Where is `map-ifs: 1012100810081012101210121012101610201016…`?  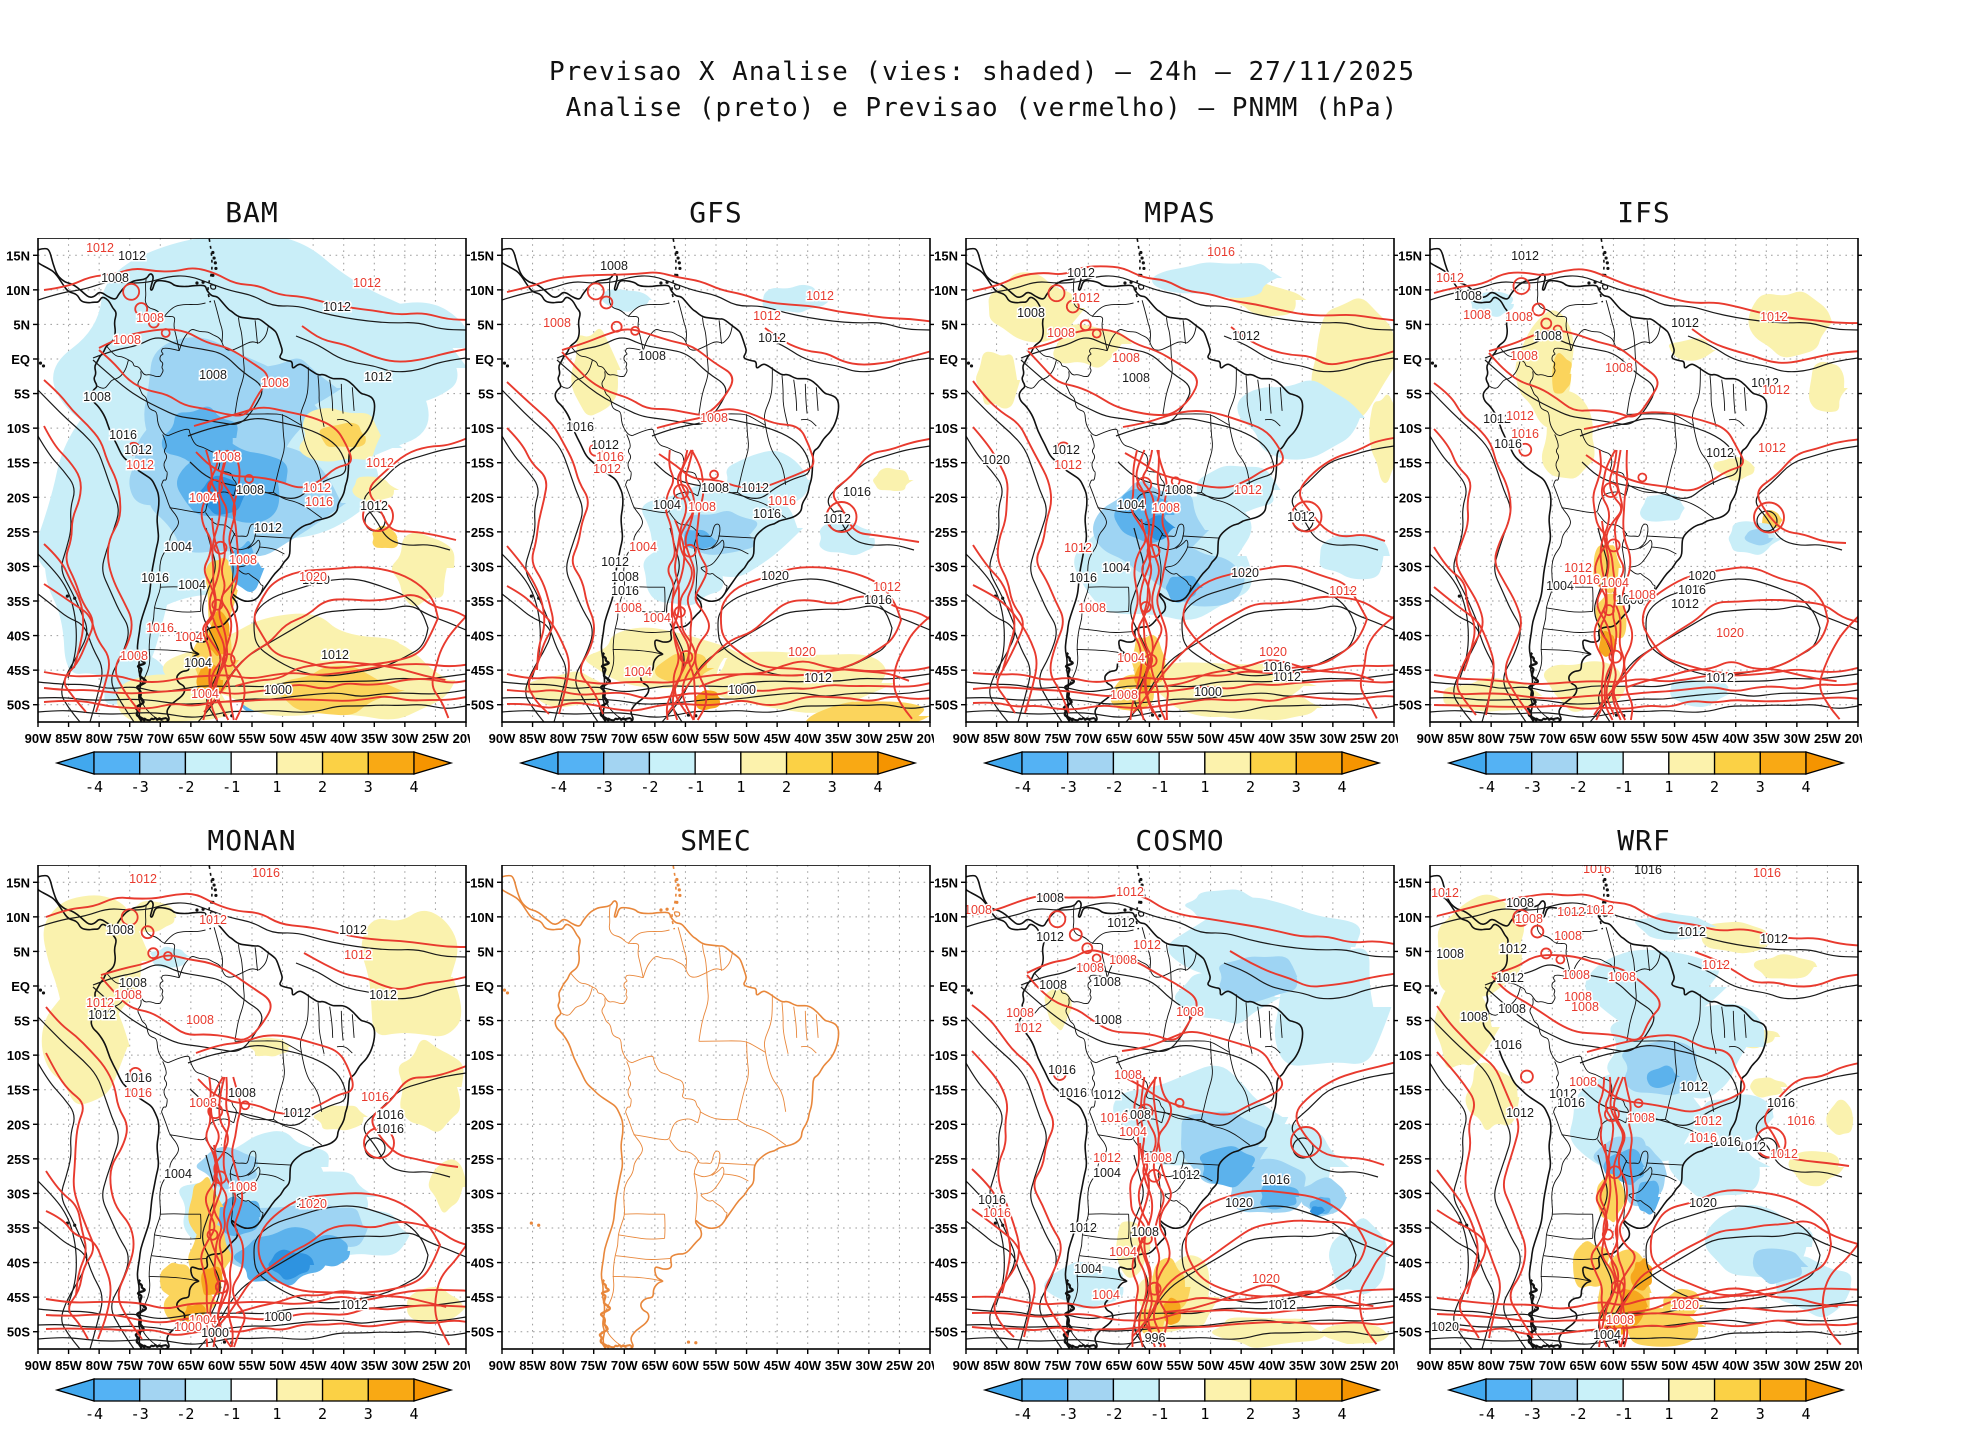
map-ifs: 1012100810081012101210121012101610201016… is located at coordinates (1630, 517).